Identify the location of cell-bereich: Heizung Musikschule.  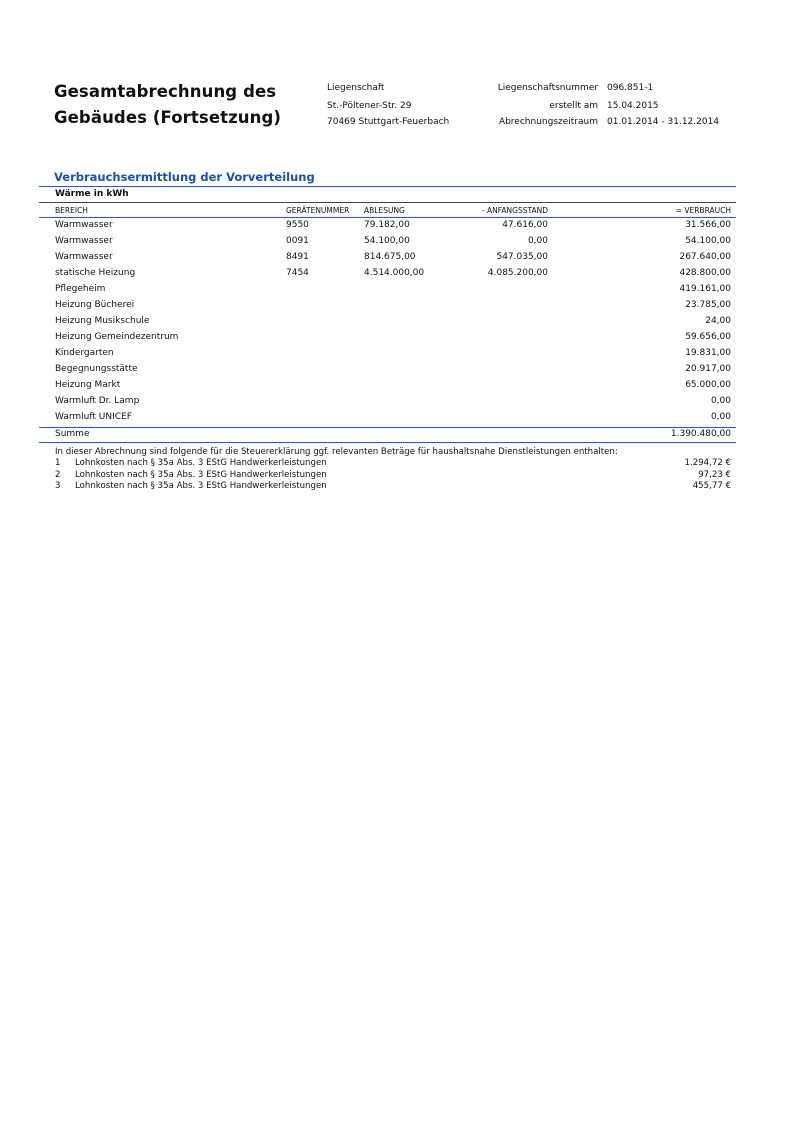
(102, 321).